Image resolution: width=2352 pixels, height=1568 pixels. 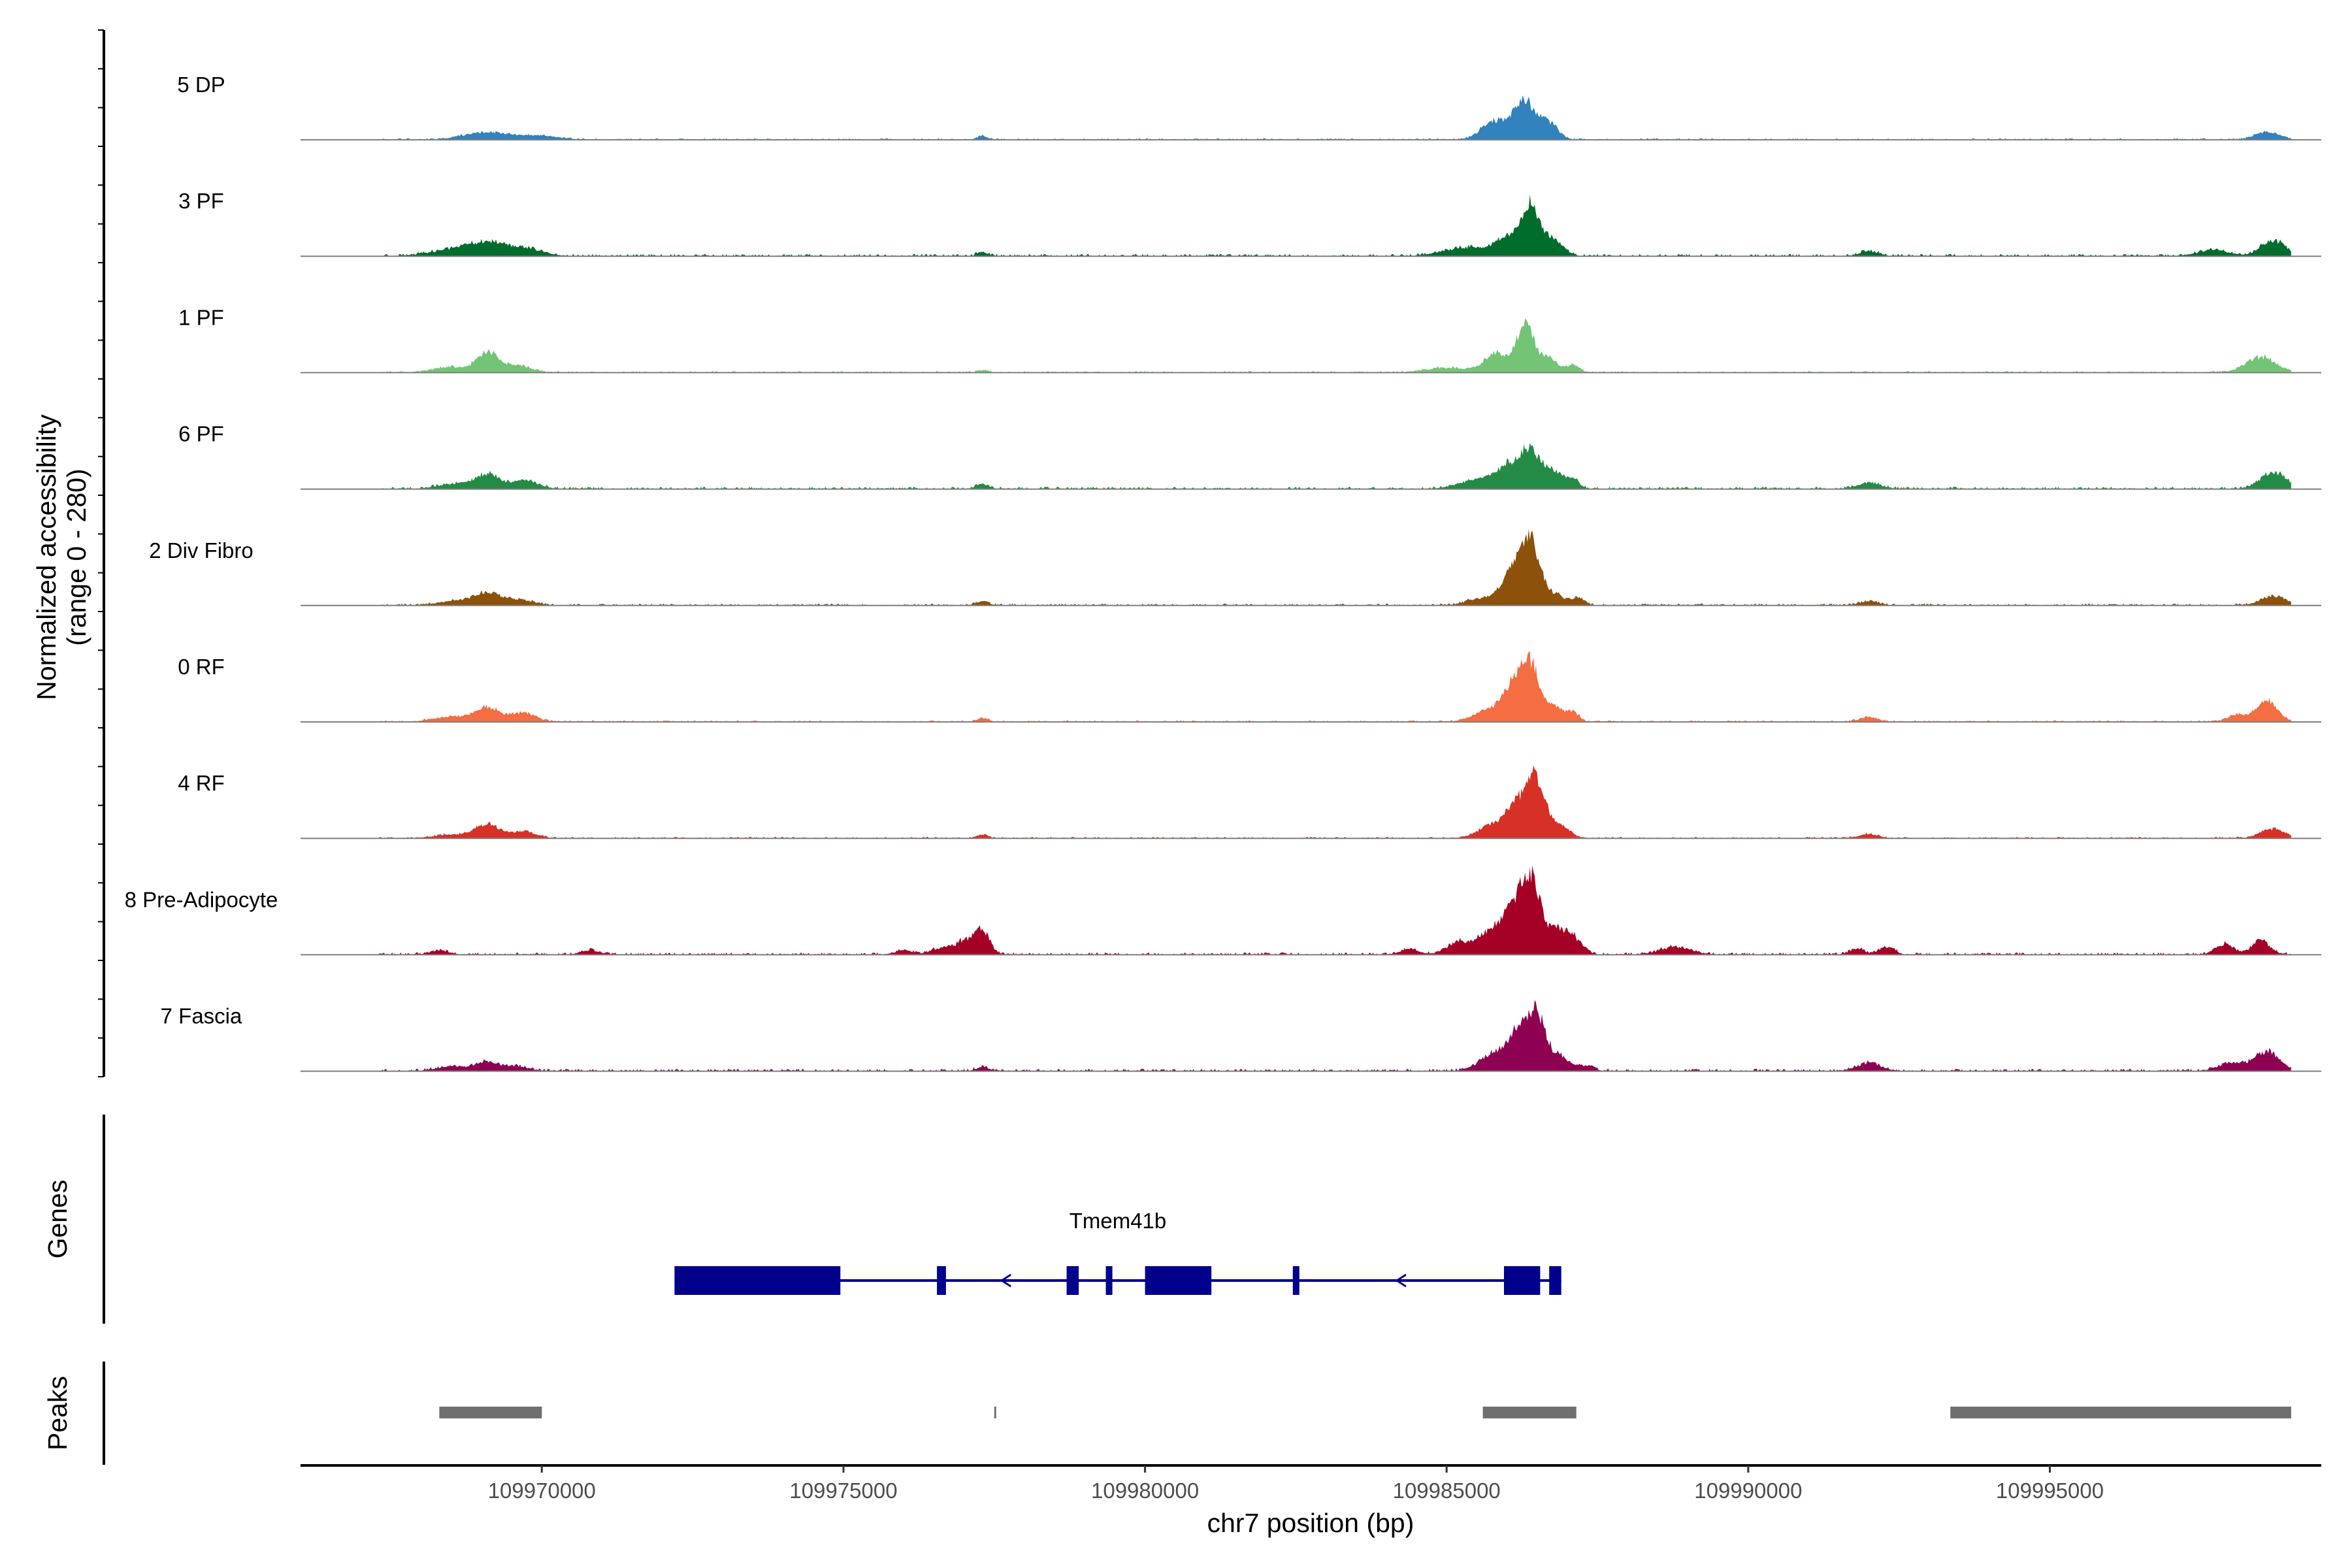 I want to click on x-tick-label: 109985000, so click(x=1447, y=1490).